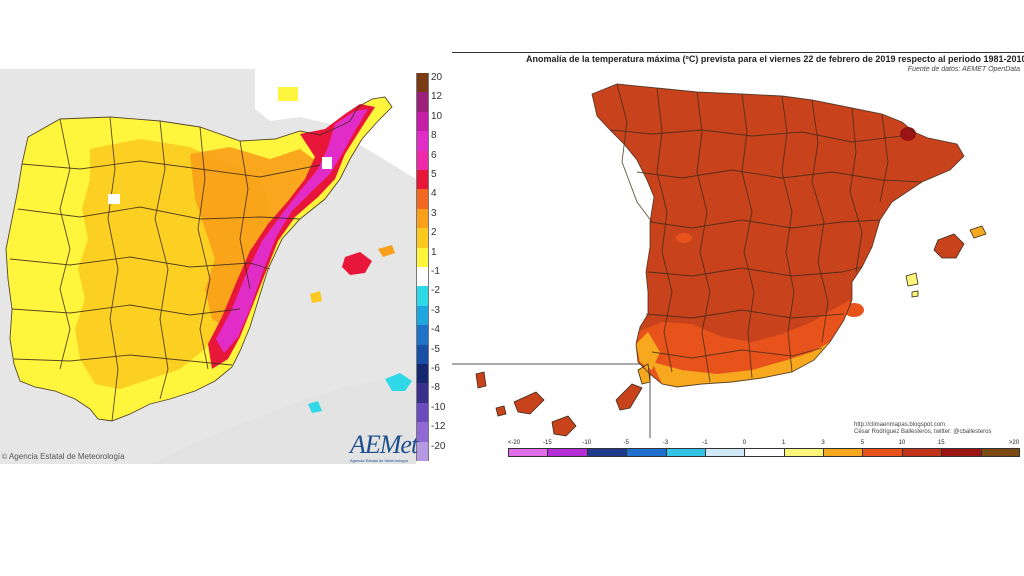 The image size is (1024, 576). I want to click on data-source: Fuente de datos: AEMET OpenData, so click(963, 69).